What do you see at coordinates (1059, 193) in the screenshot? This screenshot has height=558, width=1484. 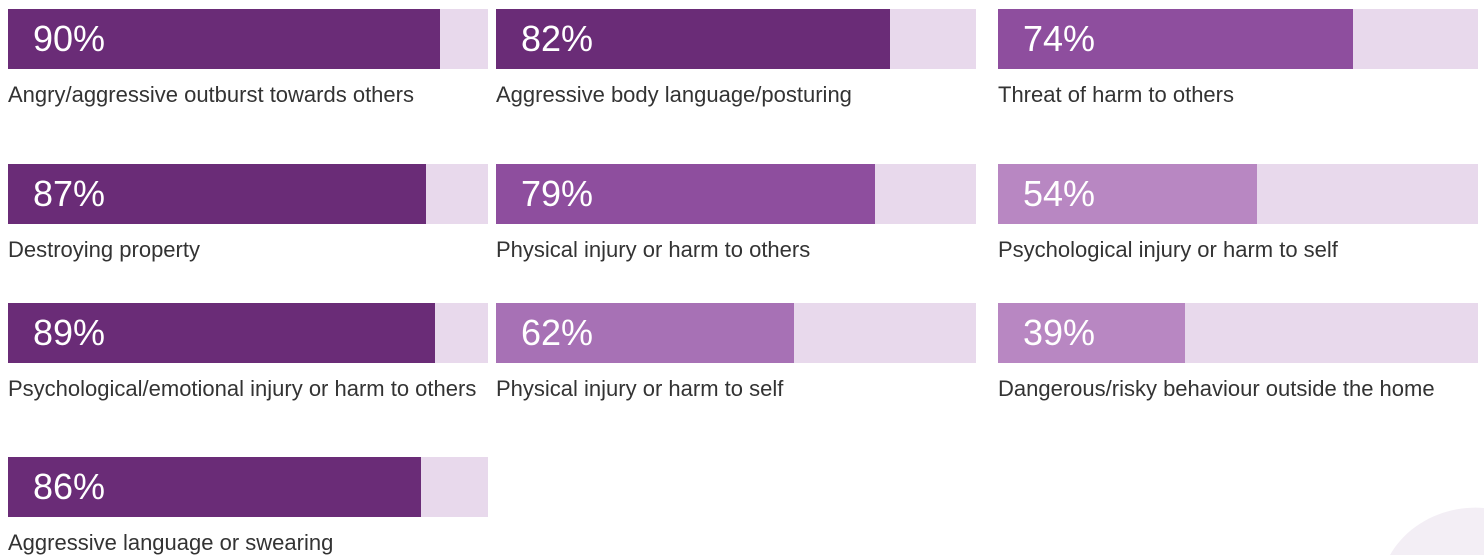 I see `bar-value-label: 54%` at bounding box center [1059, 193].